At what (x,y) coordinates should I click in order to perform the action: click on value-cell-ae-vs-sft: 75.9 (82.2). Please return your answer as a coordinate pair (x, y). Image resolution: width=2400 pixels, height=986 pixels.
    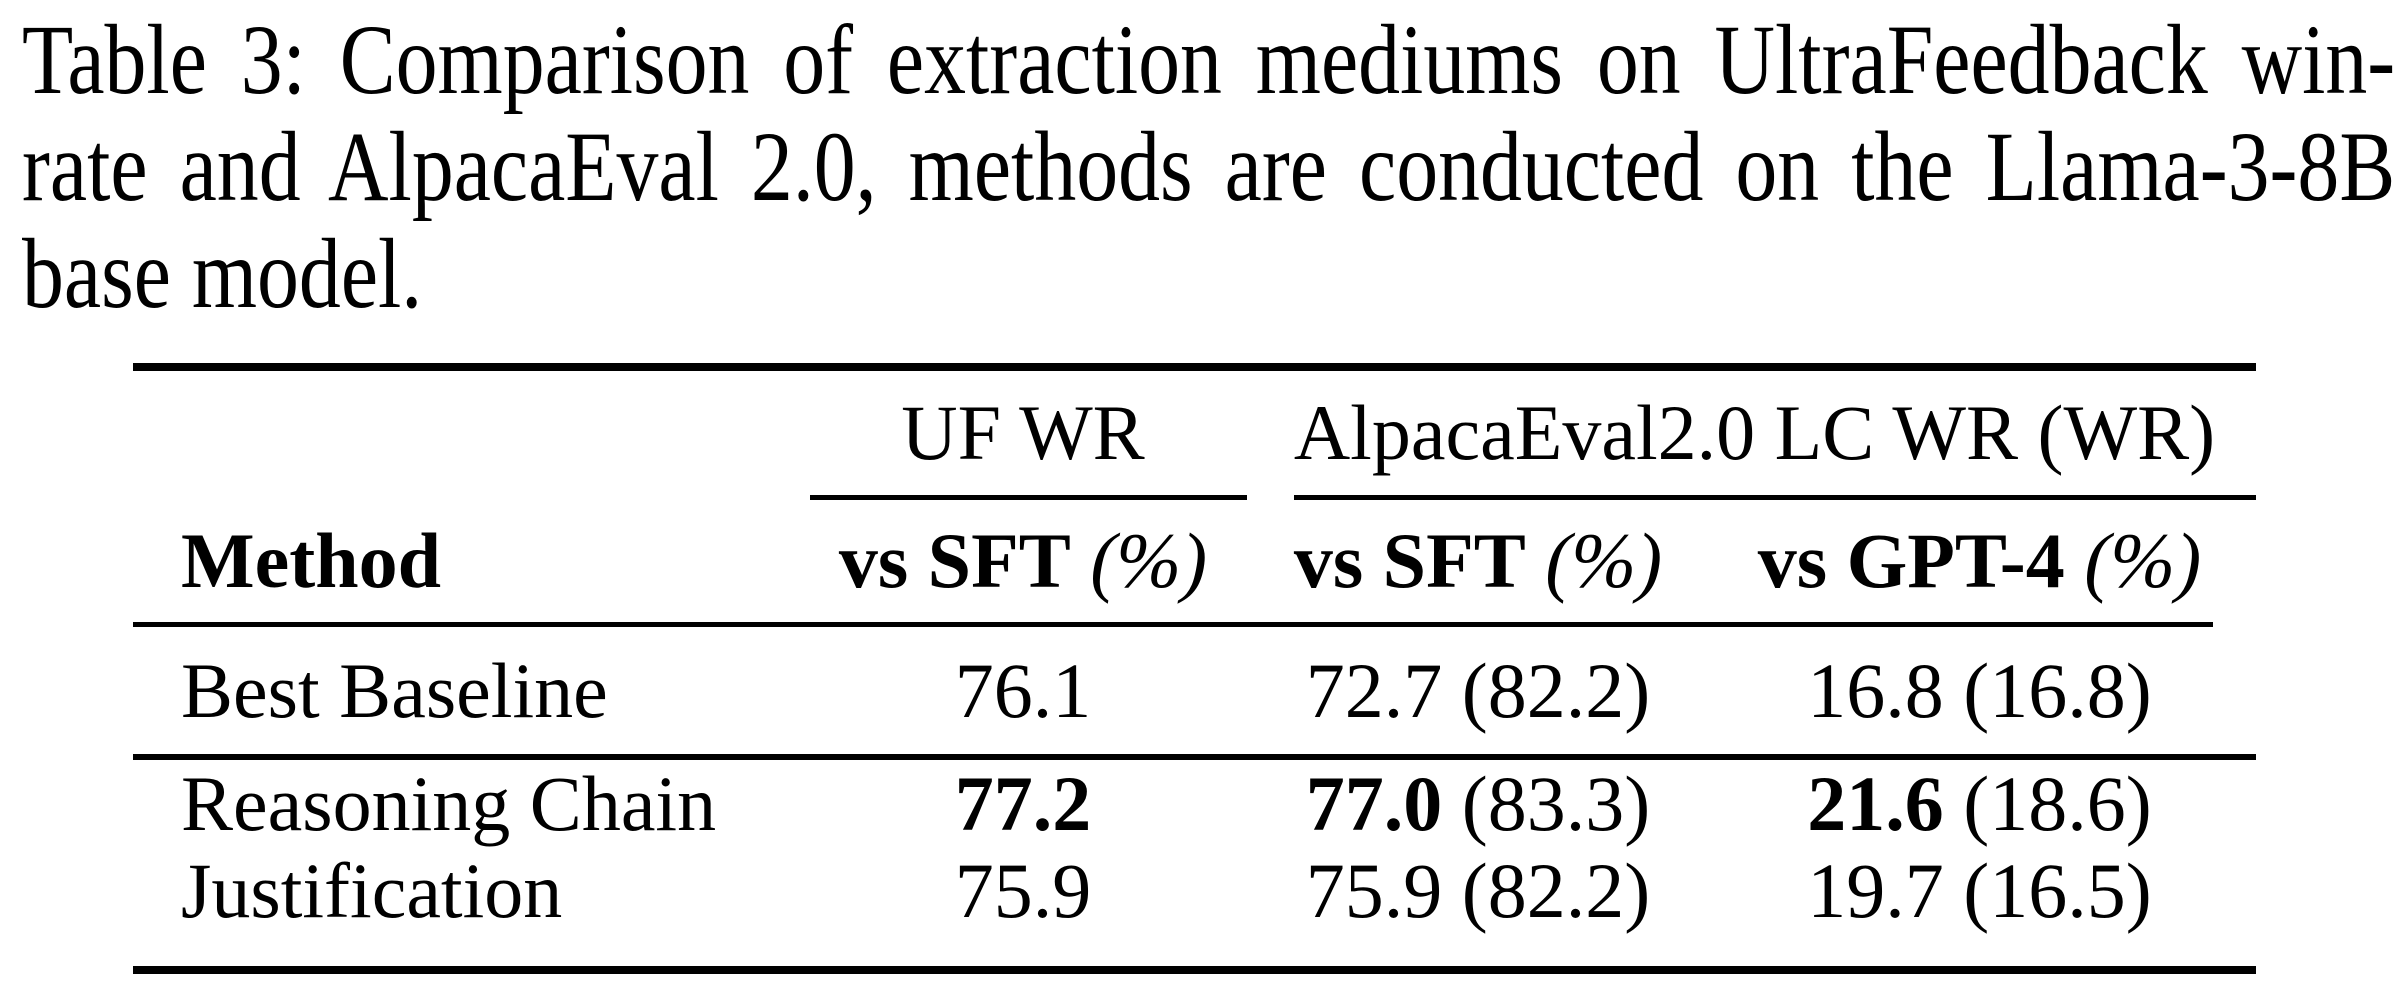
    Looking at the image, I should click on (1478, 890).